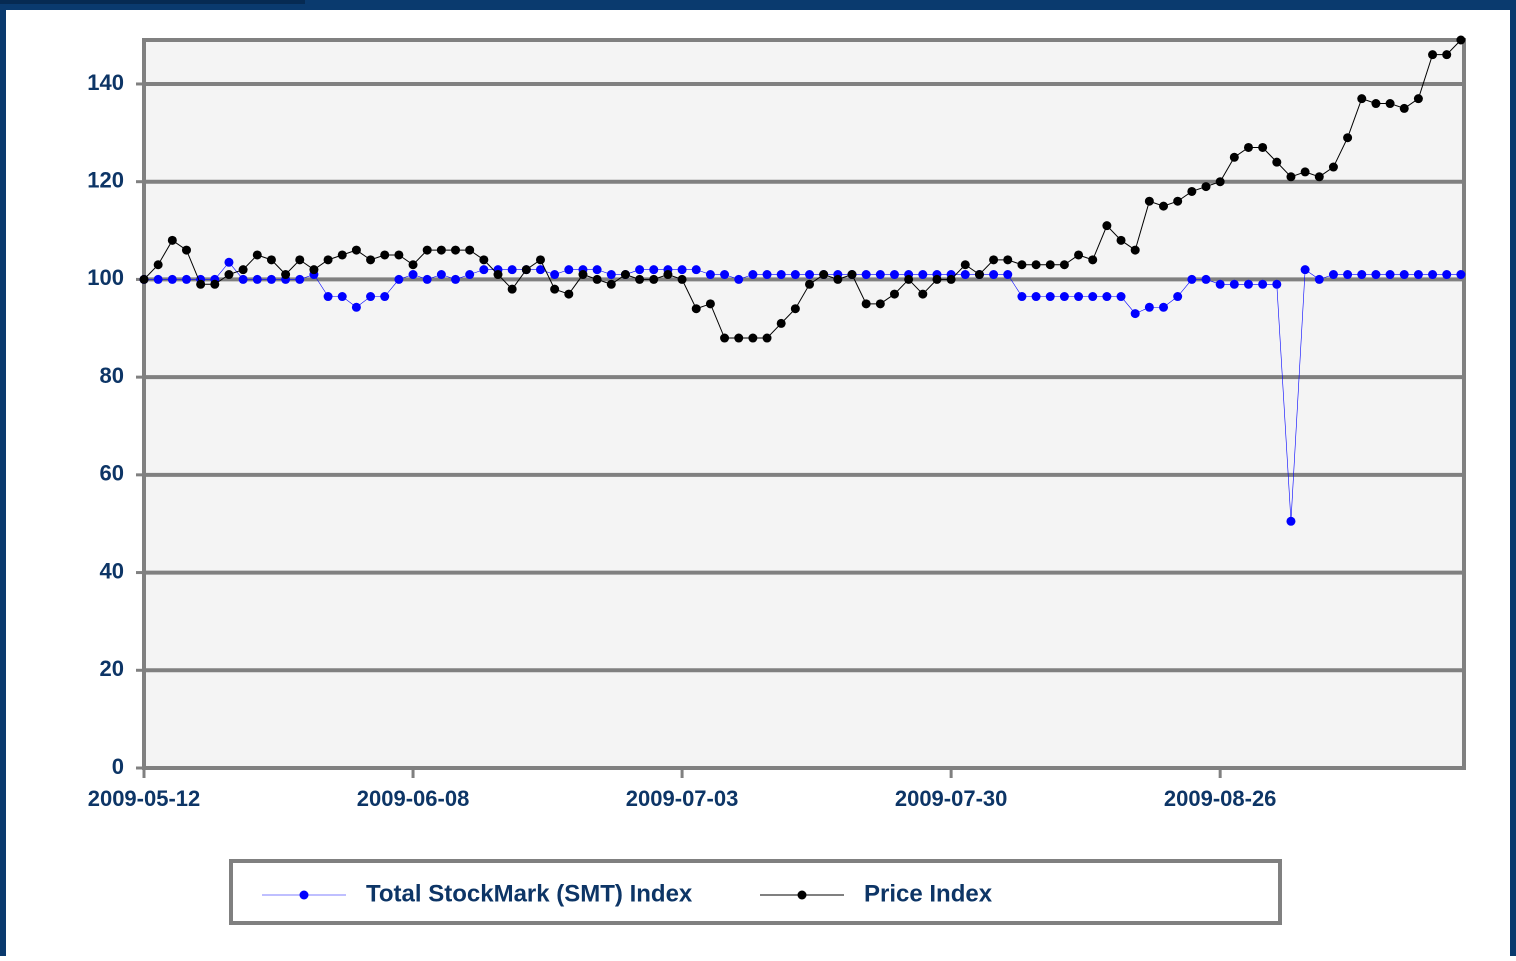 The width and height of the screenshot is (1516, 961). Describe the element at coordinates (928, 893) in the screenshot. I see `legend-label: Price Index` at that location.